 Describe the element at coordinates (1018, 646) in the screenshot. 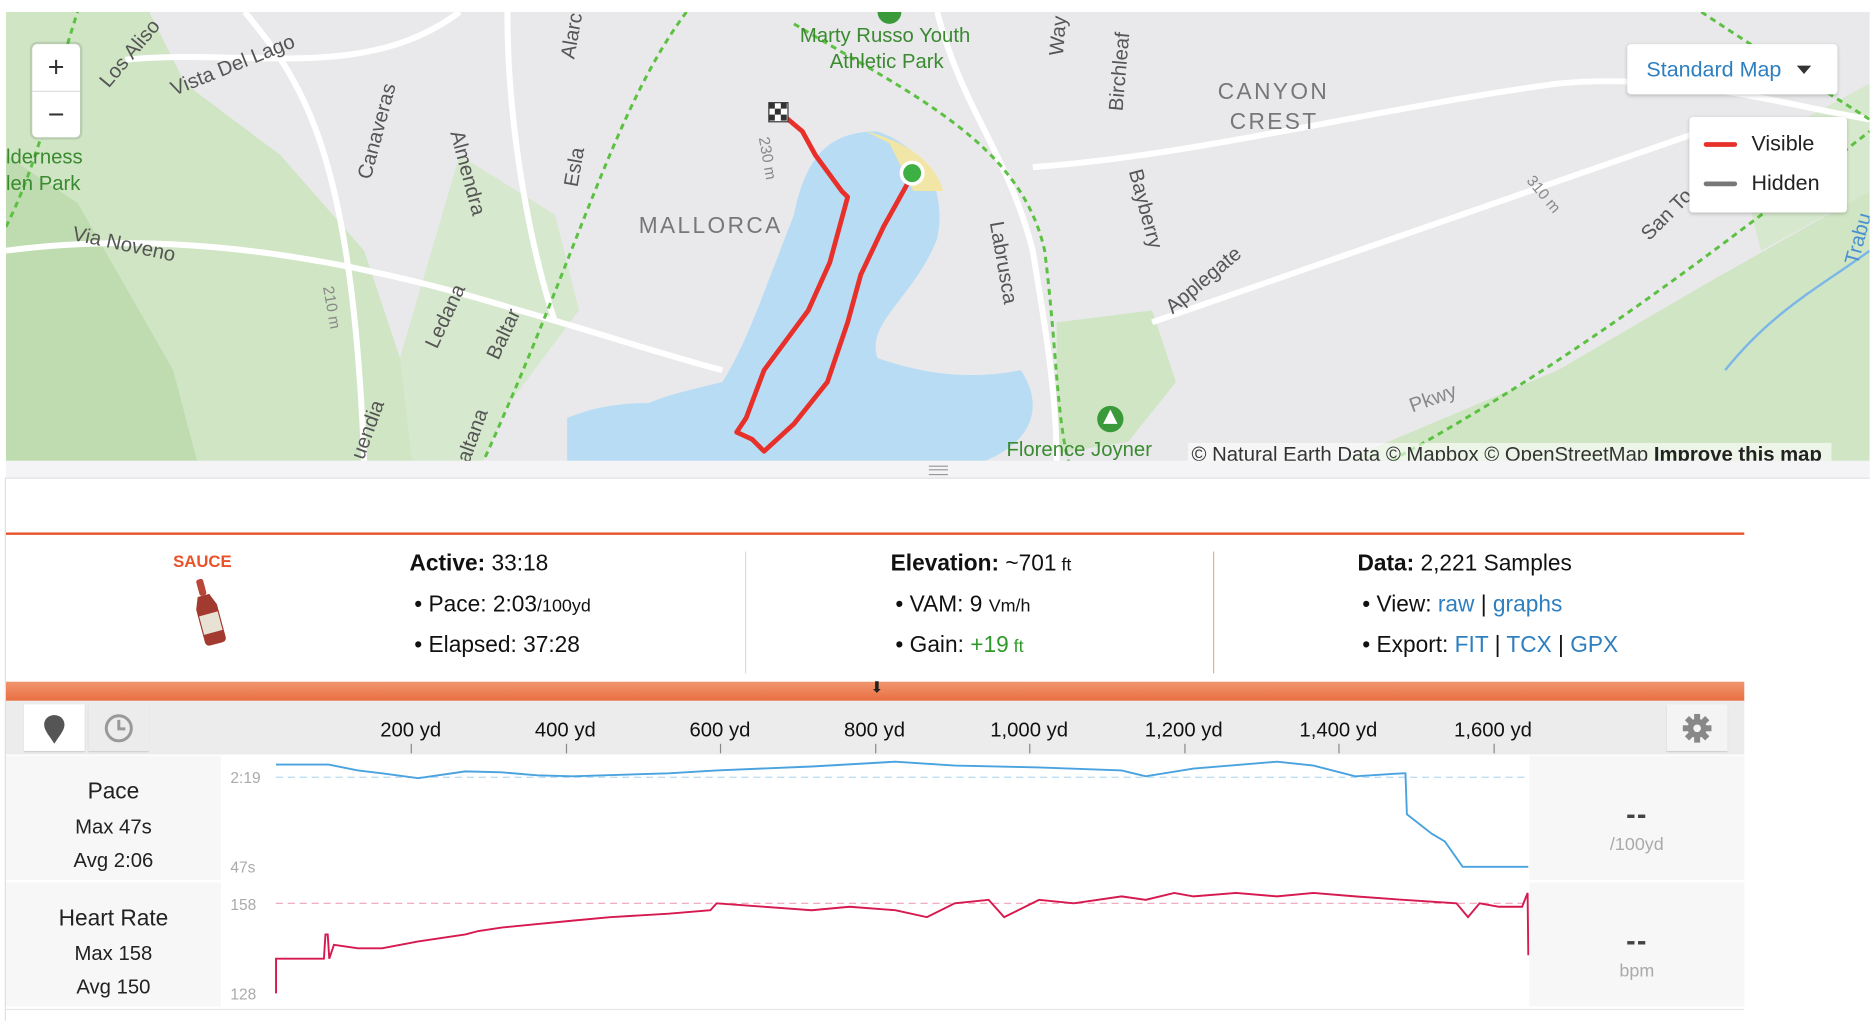

I see `gain-unit: ft` at that location.